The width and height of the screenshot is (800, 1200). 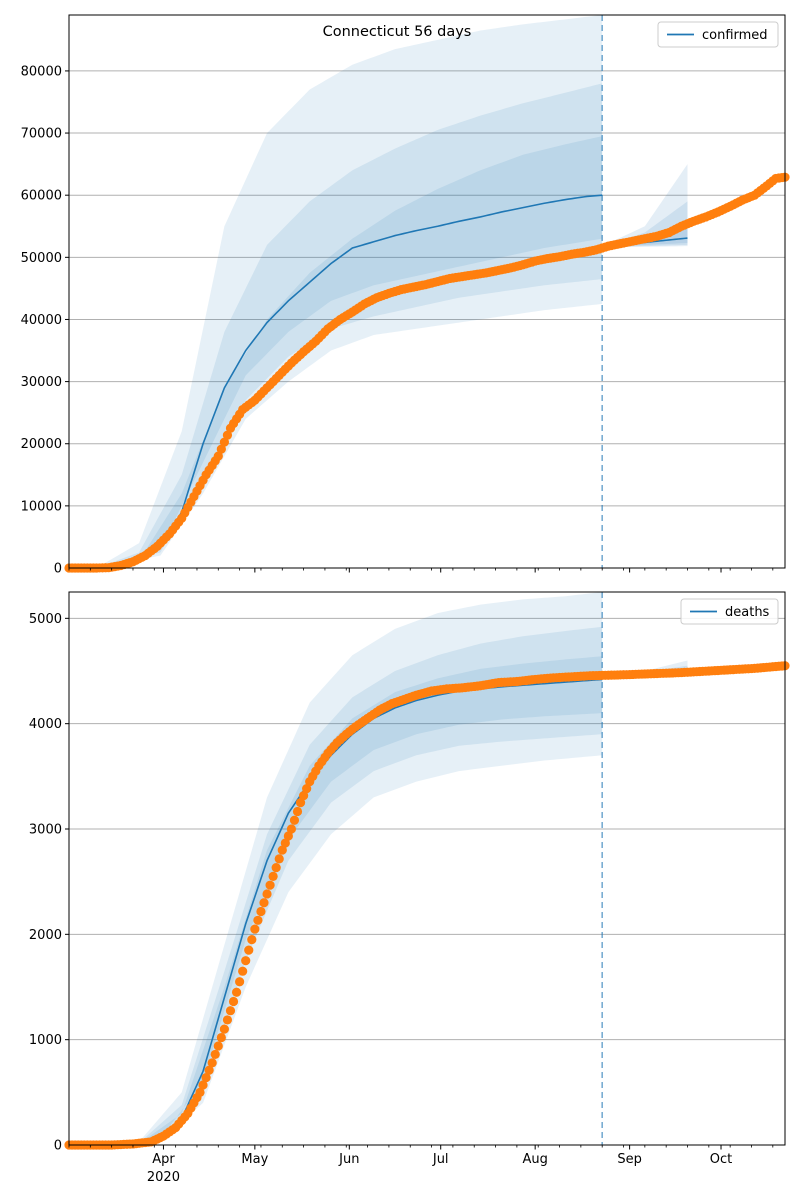 I want to click on y-tick-label: 70000, so click(x=41, y=134).